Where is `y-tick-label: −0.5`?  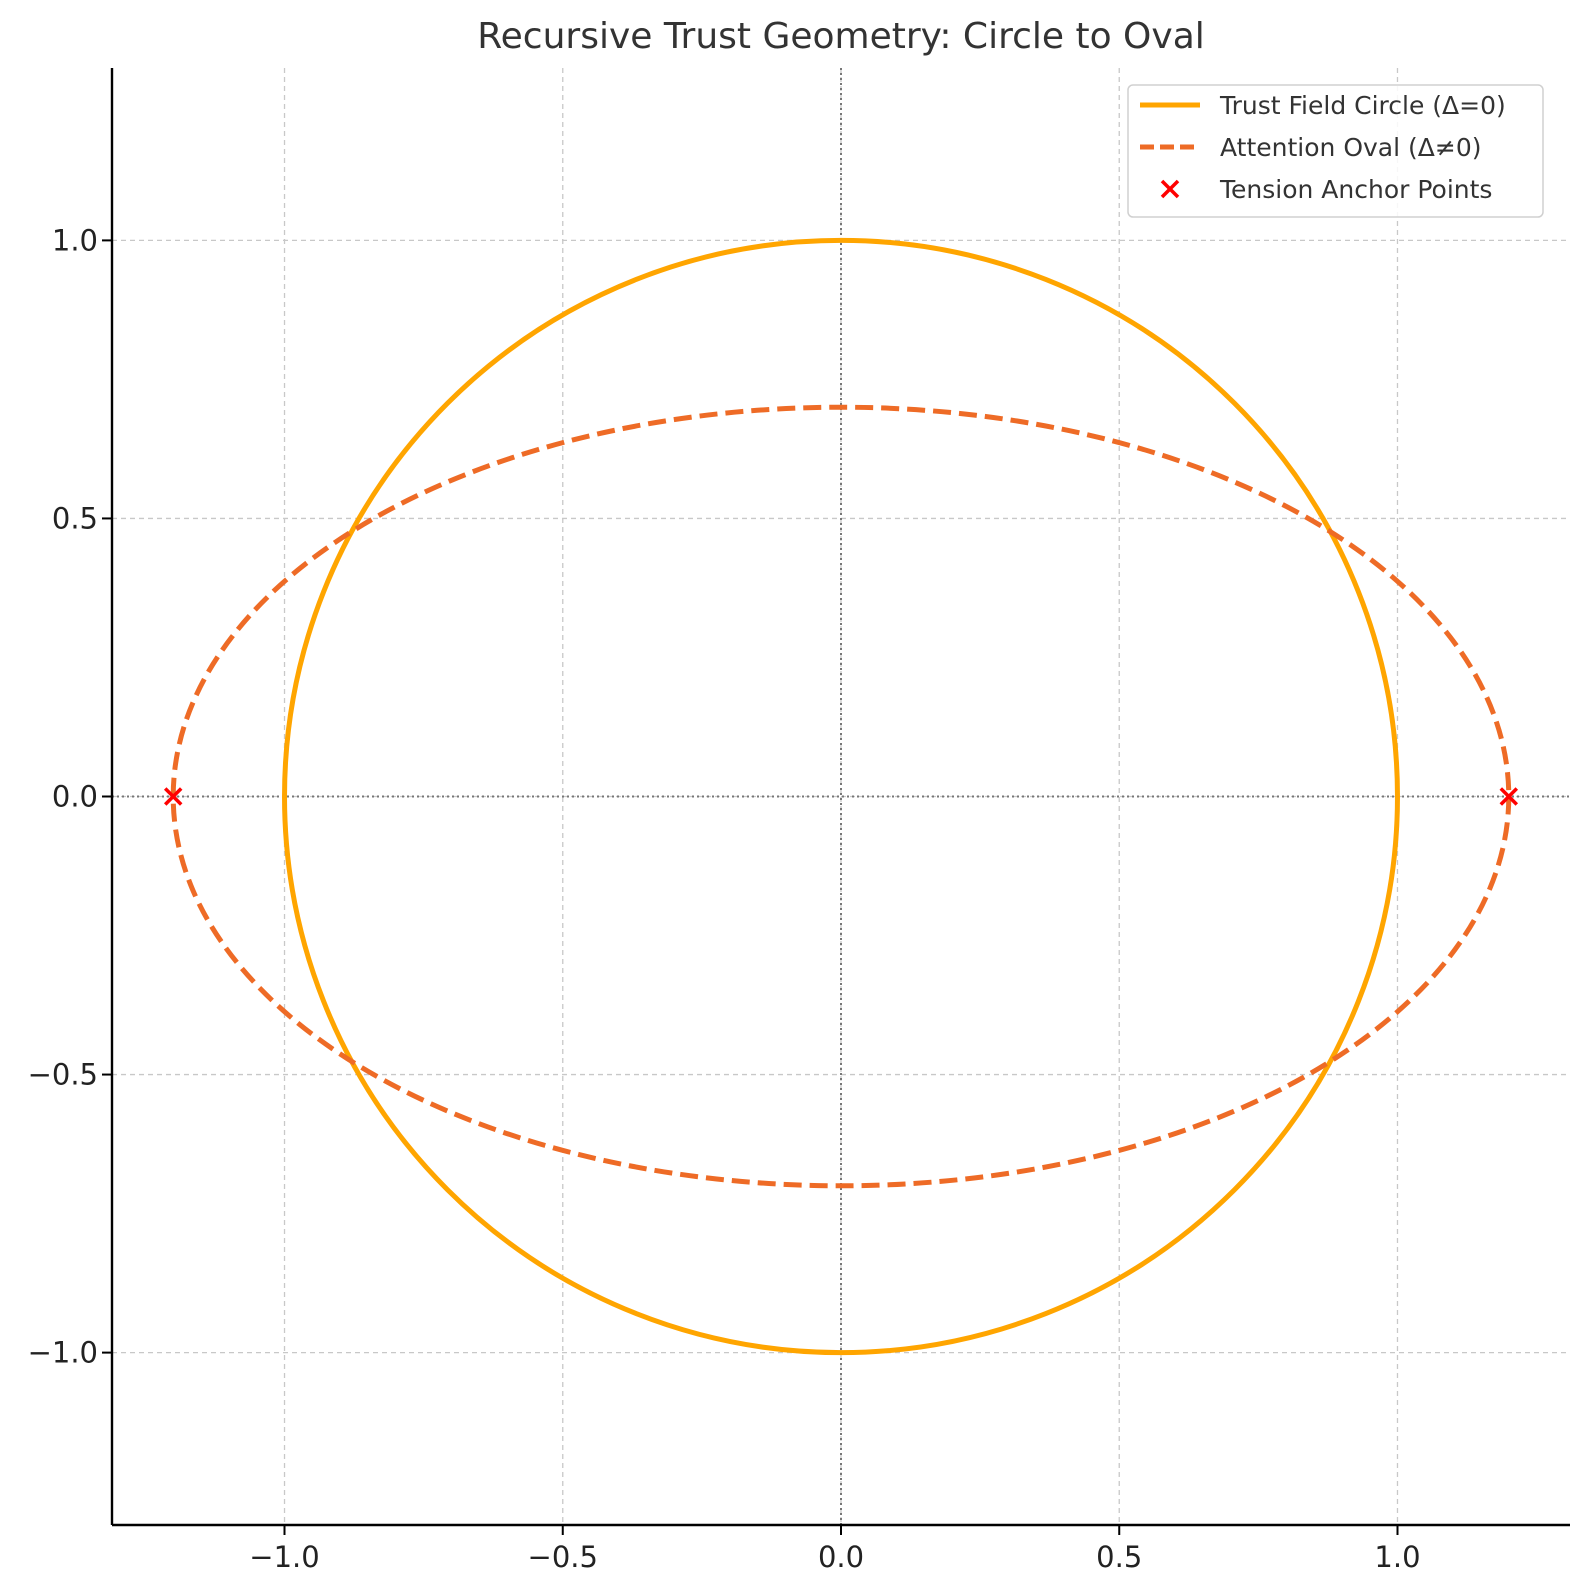 y-tick-label: −0.5 is located at coordinates (63, 1075).